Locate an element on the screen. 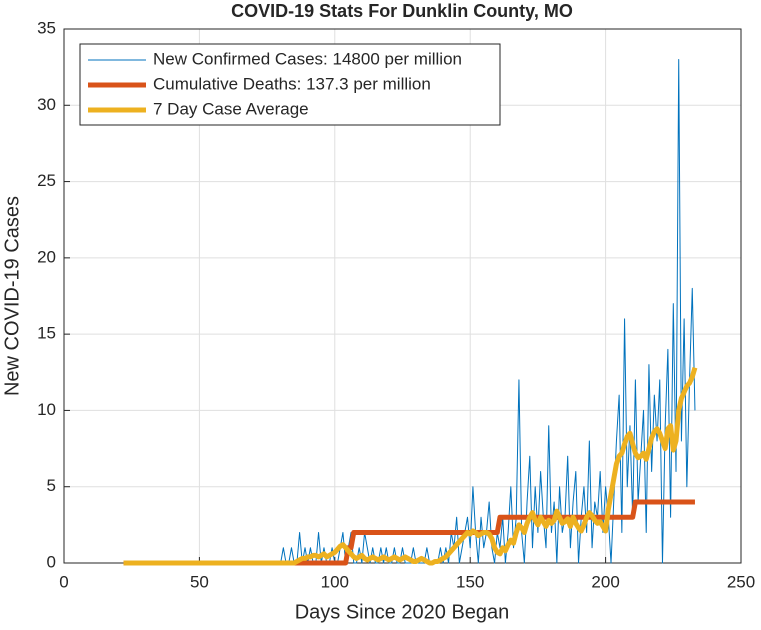 This screenshot has height=630, width=761. legend-label: Cumulative Deaths: 137.3 per million is located at coordinates (292, 83).